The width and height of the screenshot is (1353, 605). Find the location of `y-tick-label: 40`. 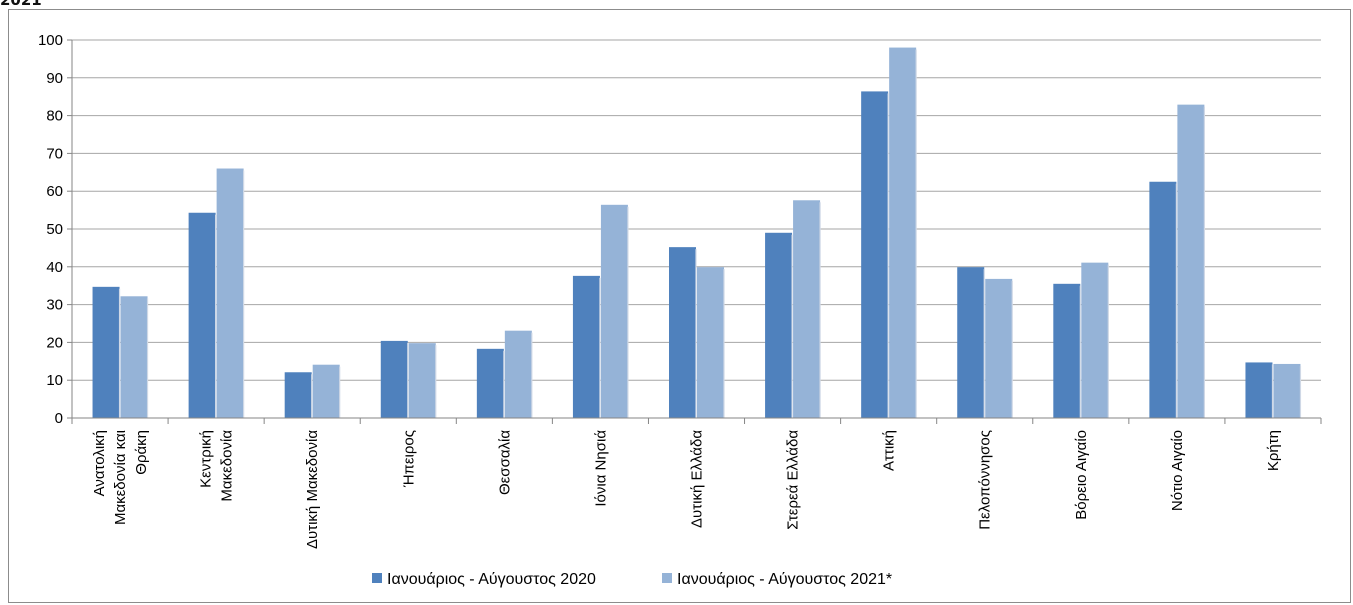

y-tick-label: 40 is located at coordinates (54, 267).